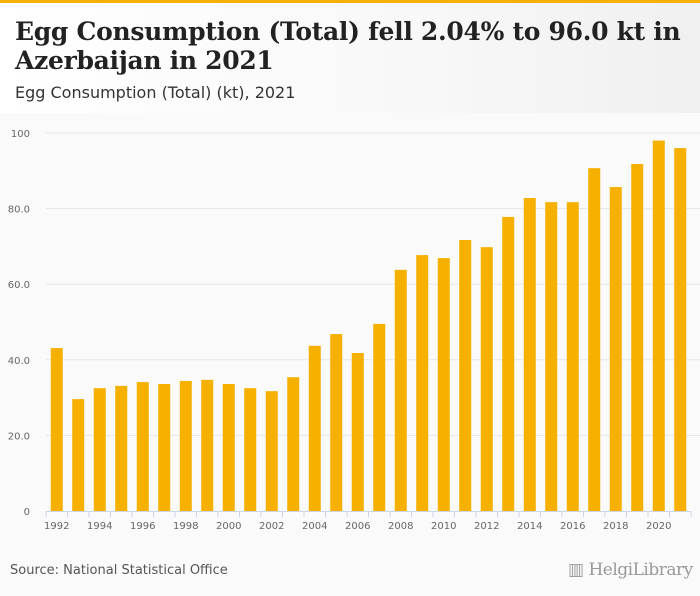 The image size is (700, 596). Describe the element at coordinates (185, 526) in the screenshot. I see `x-tick-label: 1998` at that location.